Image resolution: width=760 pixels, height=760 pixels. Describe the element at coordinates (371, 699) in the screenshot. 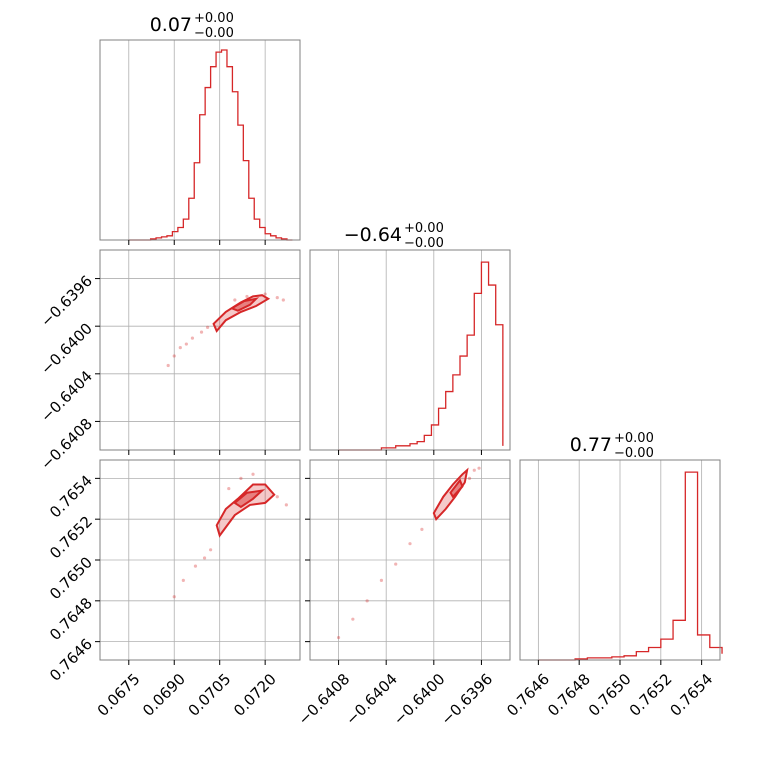

I see `x-tick-label: −0.6404` at that location.